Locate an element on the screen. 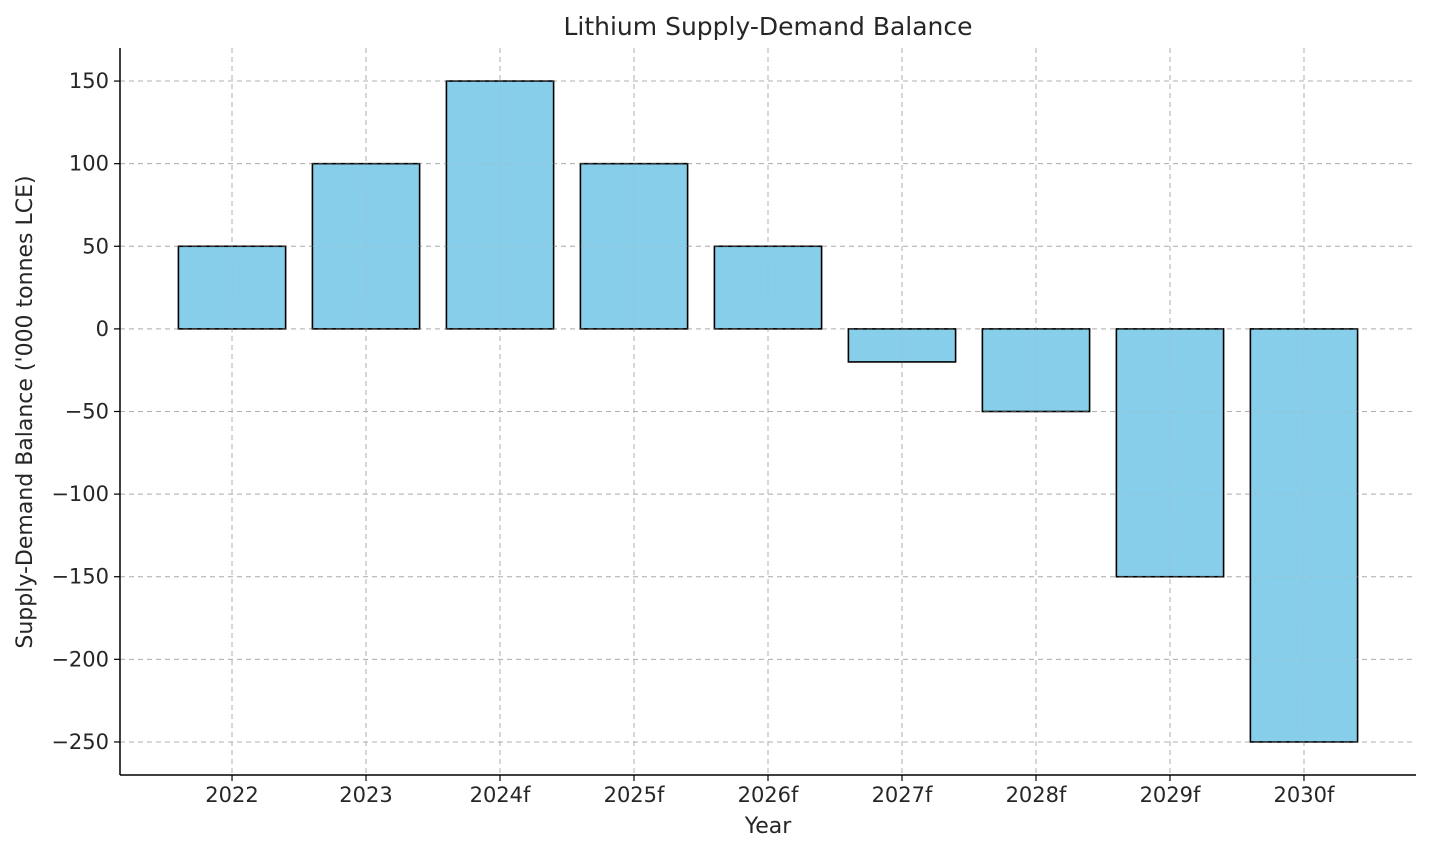  x-axis-label: Year is located at coordinates (768, 826).